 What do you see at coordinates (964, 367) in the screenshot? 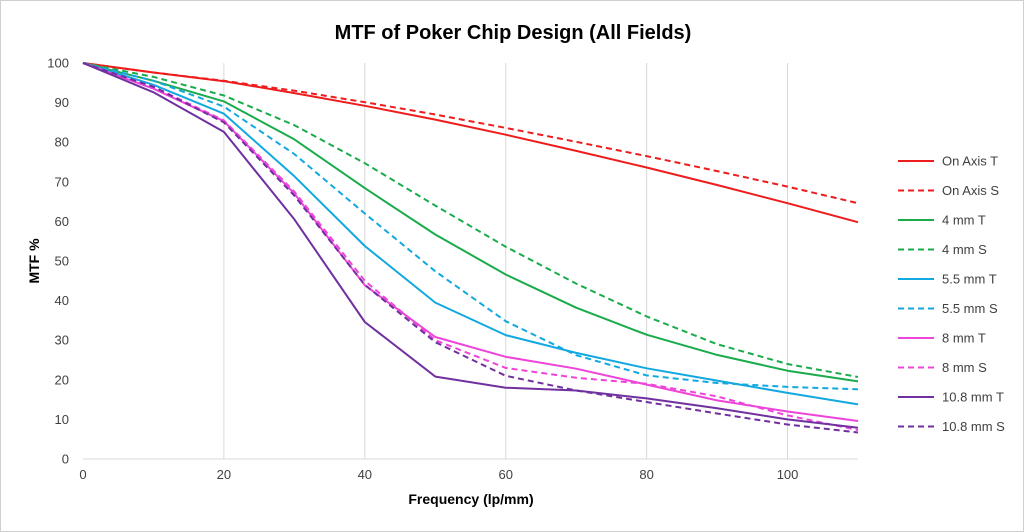
I see `legend-label-7: 8 mm S` at bounding box center [964, 367].